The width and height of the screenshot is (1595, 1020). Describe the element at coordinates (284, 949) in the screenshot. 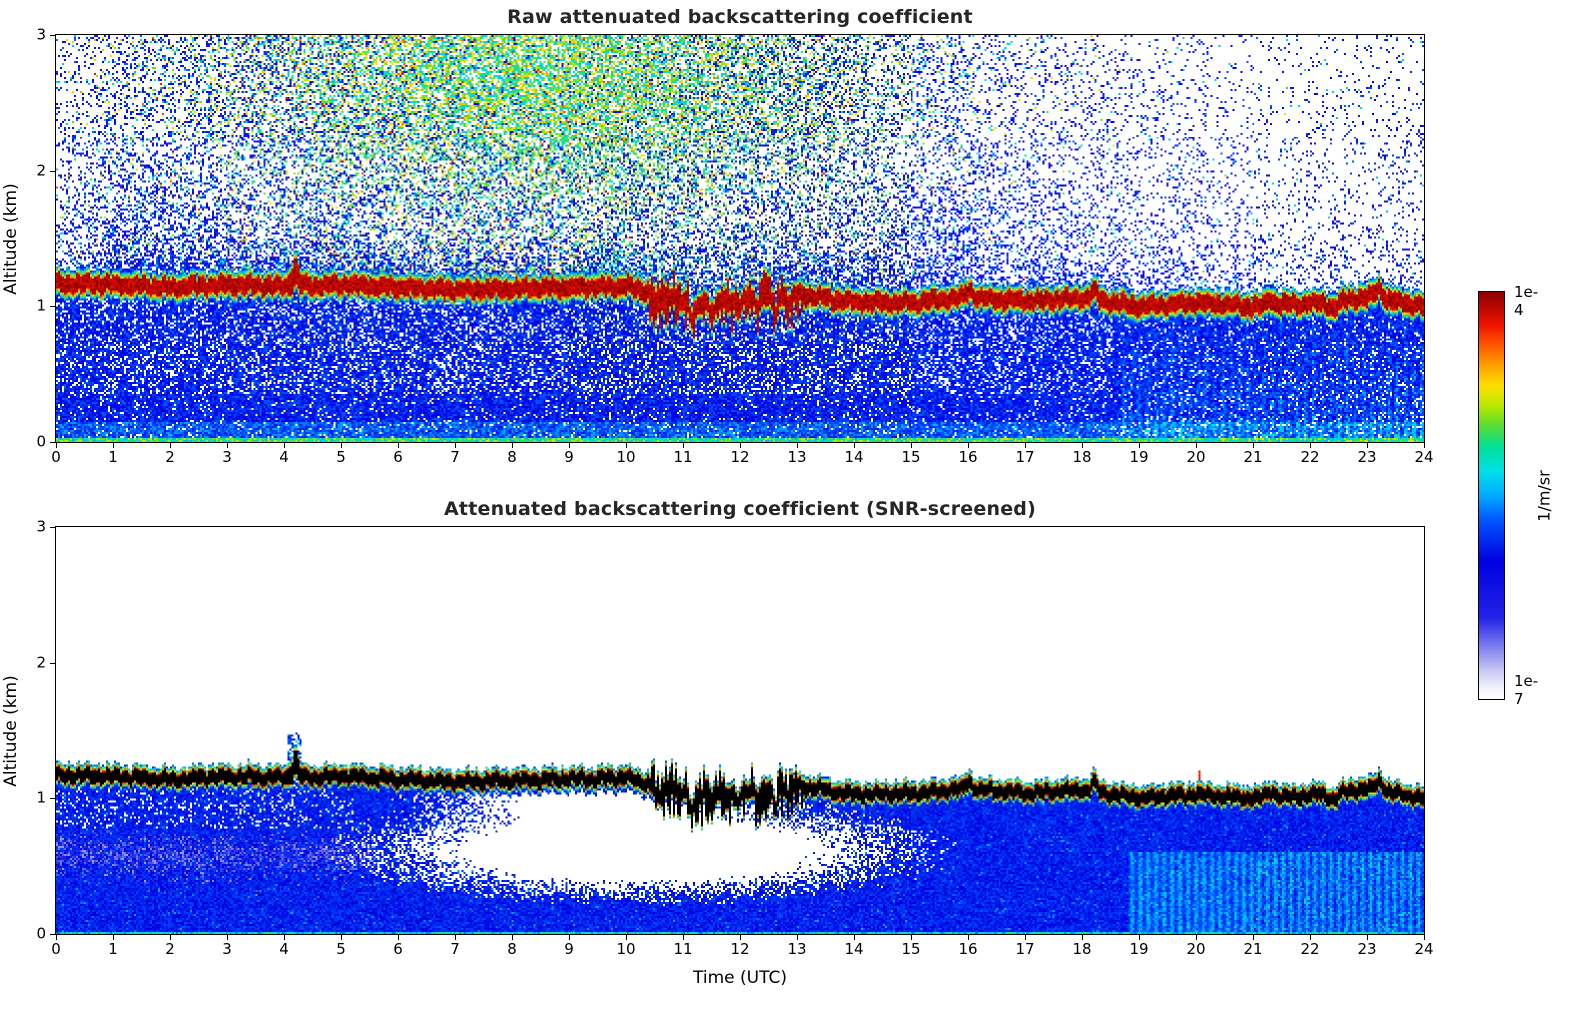

I see `x-tick-label: 4` at that location.